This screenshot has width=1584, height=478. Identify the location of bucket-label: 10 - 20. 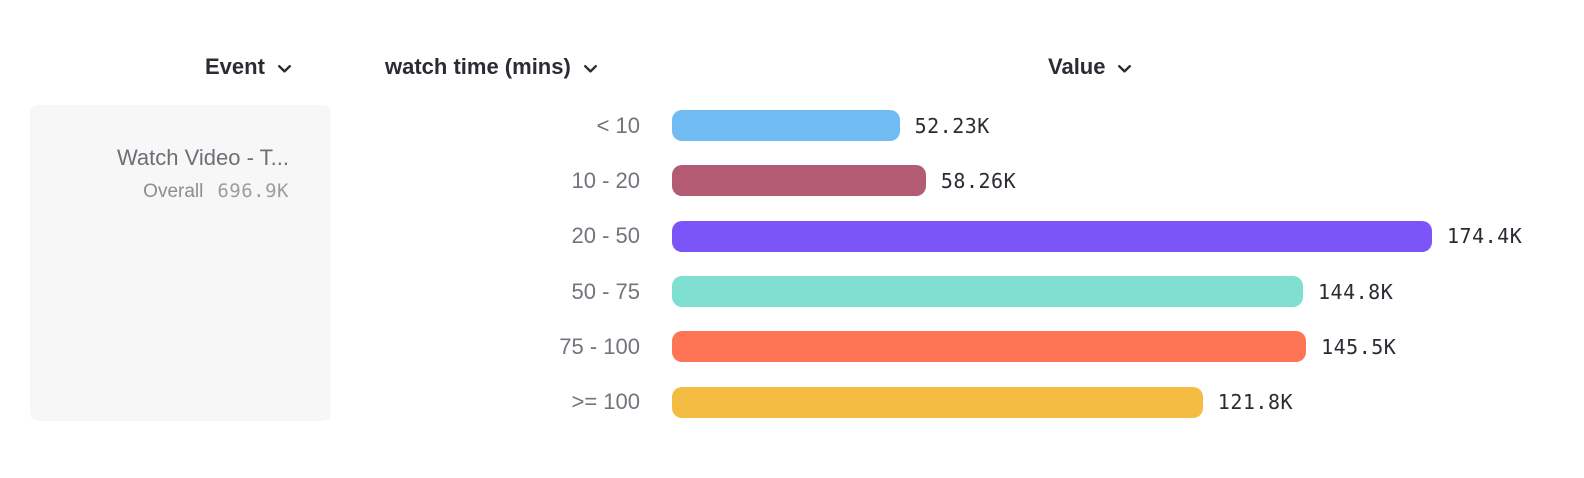
(606, 180).